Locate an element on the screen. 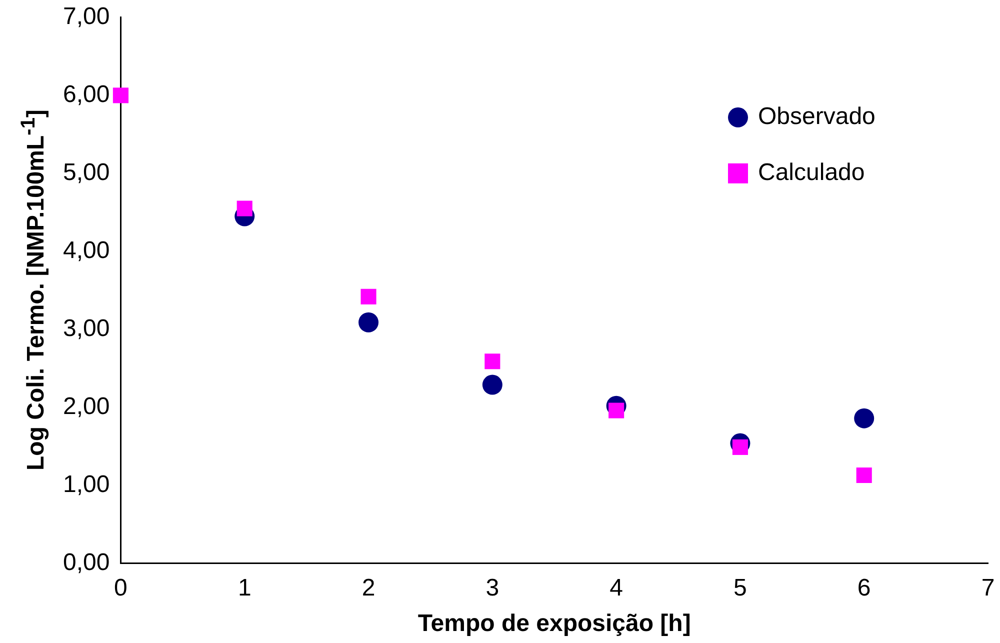 The image size is (1000, 643). y-tick-label: 6,00 is located at coordinates (86, 94).